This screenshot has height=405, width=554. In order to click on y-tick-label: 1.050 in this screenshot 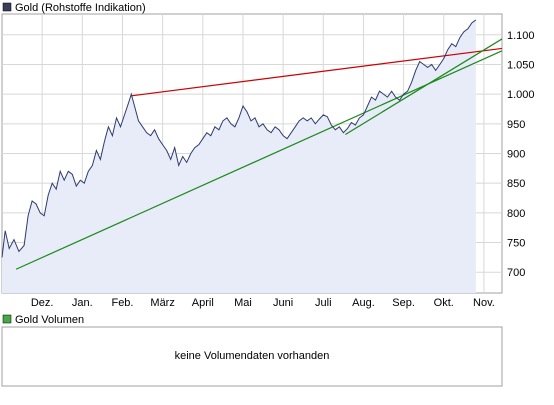, I will do `click(521, 65)`.